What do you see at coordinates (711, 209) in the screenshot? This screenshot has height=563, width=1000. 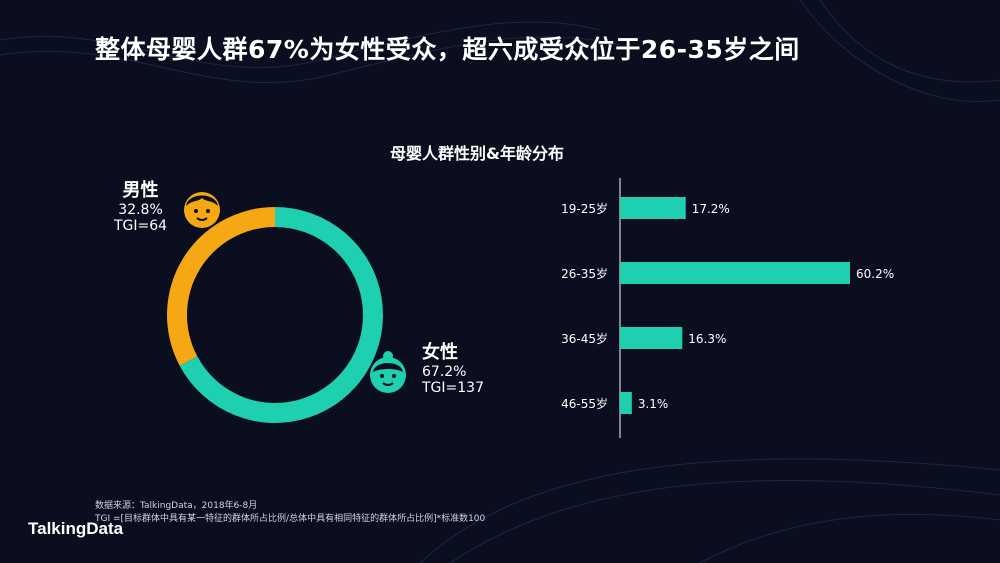 I see `bar-value-label: 17.2%` at bounding box center [711, 209].